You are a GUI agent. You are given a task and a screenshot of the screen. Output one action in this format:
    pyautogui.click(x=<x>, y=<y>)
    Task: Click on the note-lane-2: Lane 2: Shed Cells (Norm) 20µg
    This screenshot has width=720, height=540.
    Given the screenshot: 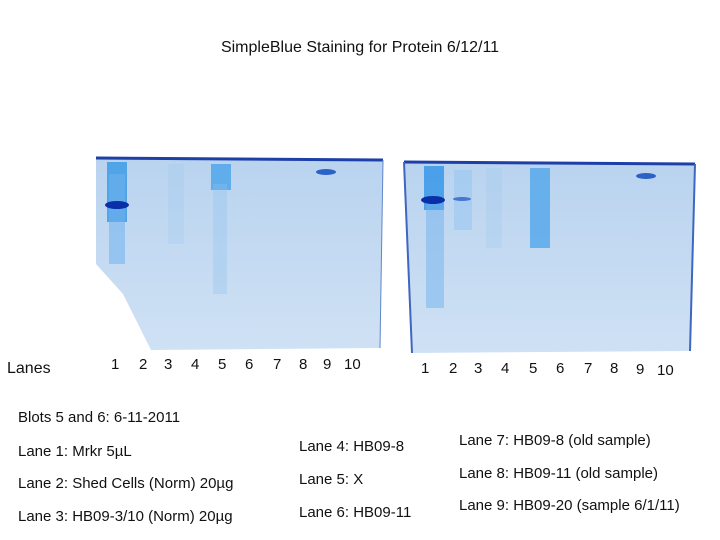 What is the action you would take?
    pyautogui.click(x=126, y=483)
    